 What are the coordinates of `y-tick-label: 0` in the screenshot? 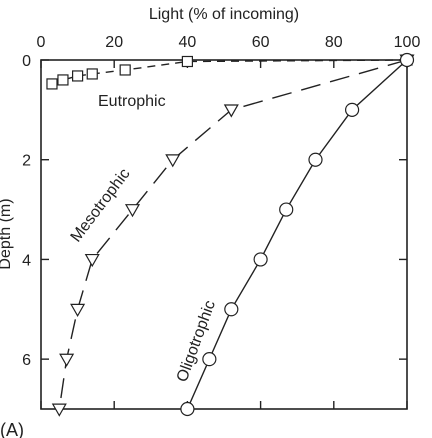 It's located at (26, 61).